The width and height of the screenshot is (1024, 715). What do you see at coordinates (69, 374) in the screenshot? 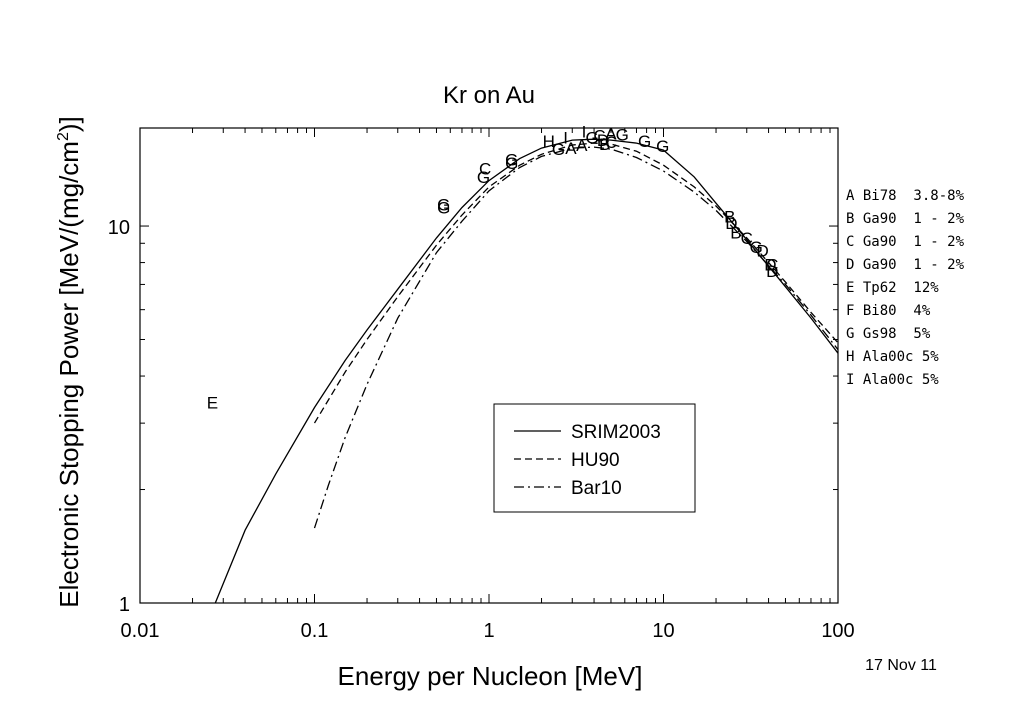
I see `y-axis-label-main: Electronic Stopping Power [MeV/(mg/cm` at bounding box center [69, 374].